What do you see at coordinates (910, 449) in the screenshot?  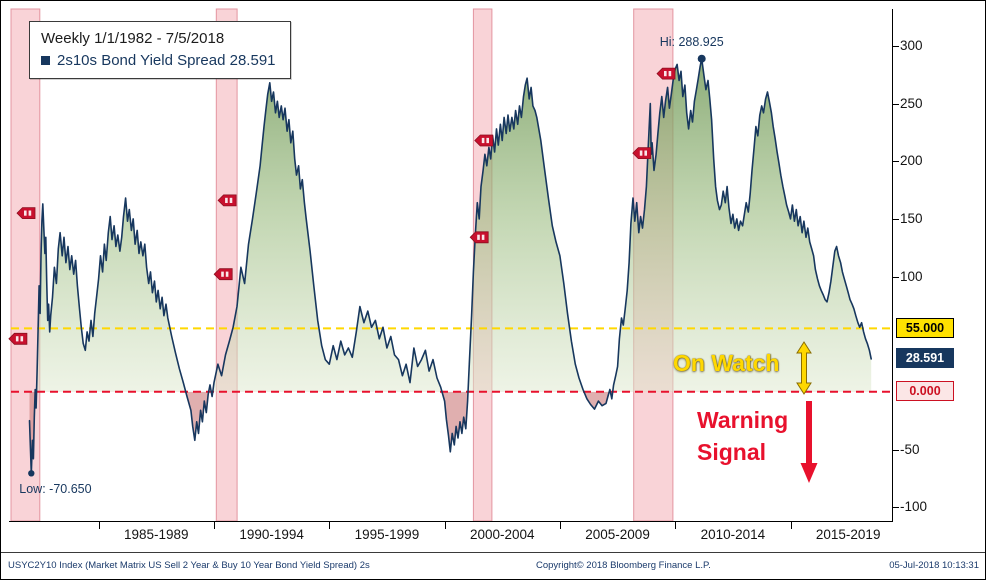 I see `y-axis-label: -50` at bounding box center [910, 449].